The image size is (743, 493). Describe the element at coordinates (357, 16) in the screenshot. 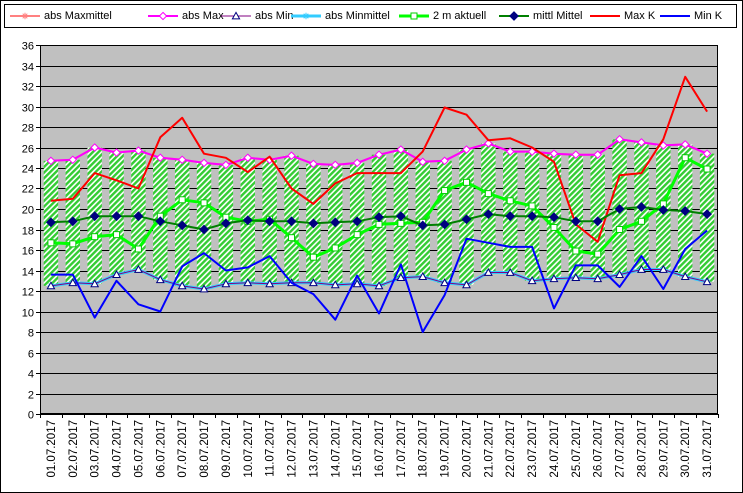

I see `legend-label: abs Minmittel` at that location.